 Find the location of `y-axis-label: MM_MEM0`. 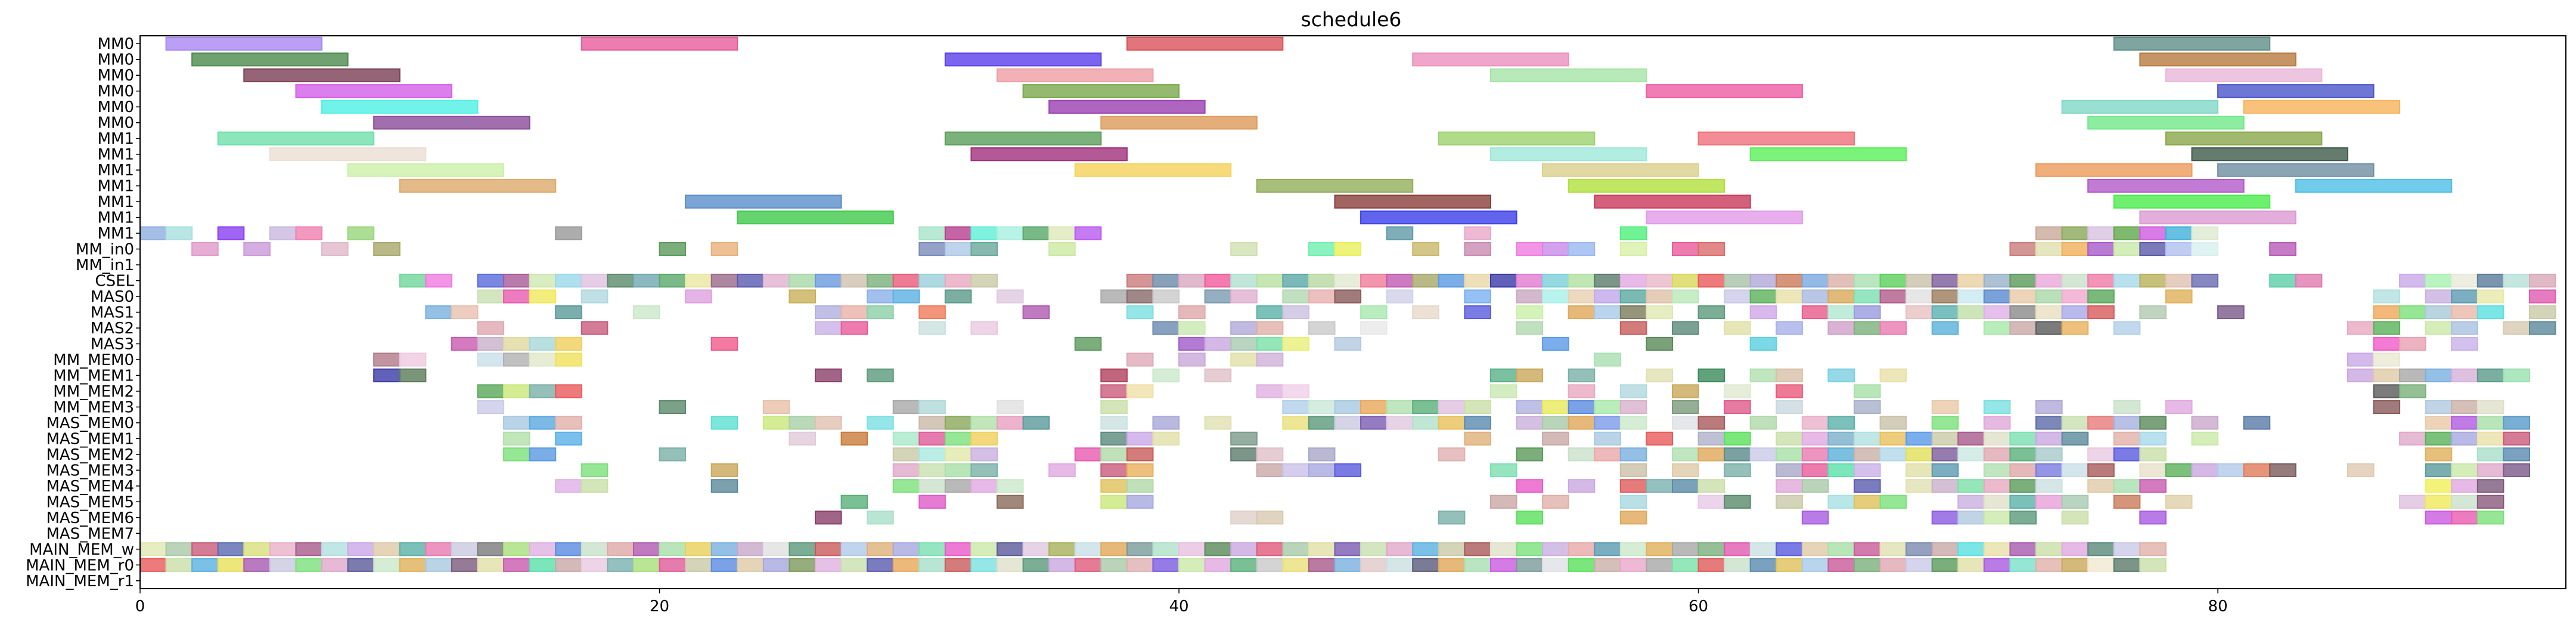

y-axis-label: MM_MEM0 is located at coordinates (93, 360).